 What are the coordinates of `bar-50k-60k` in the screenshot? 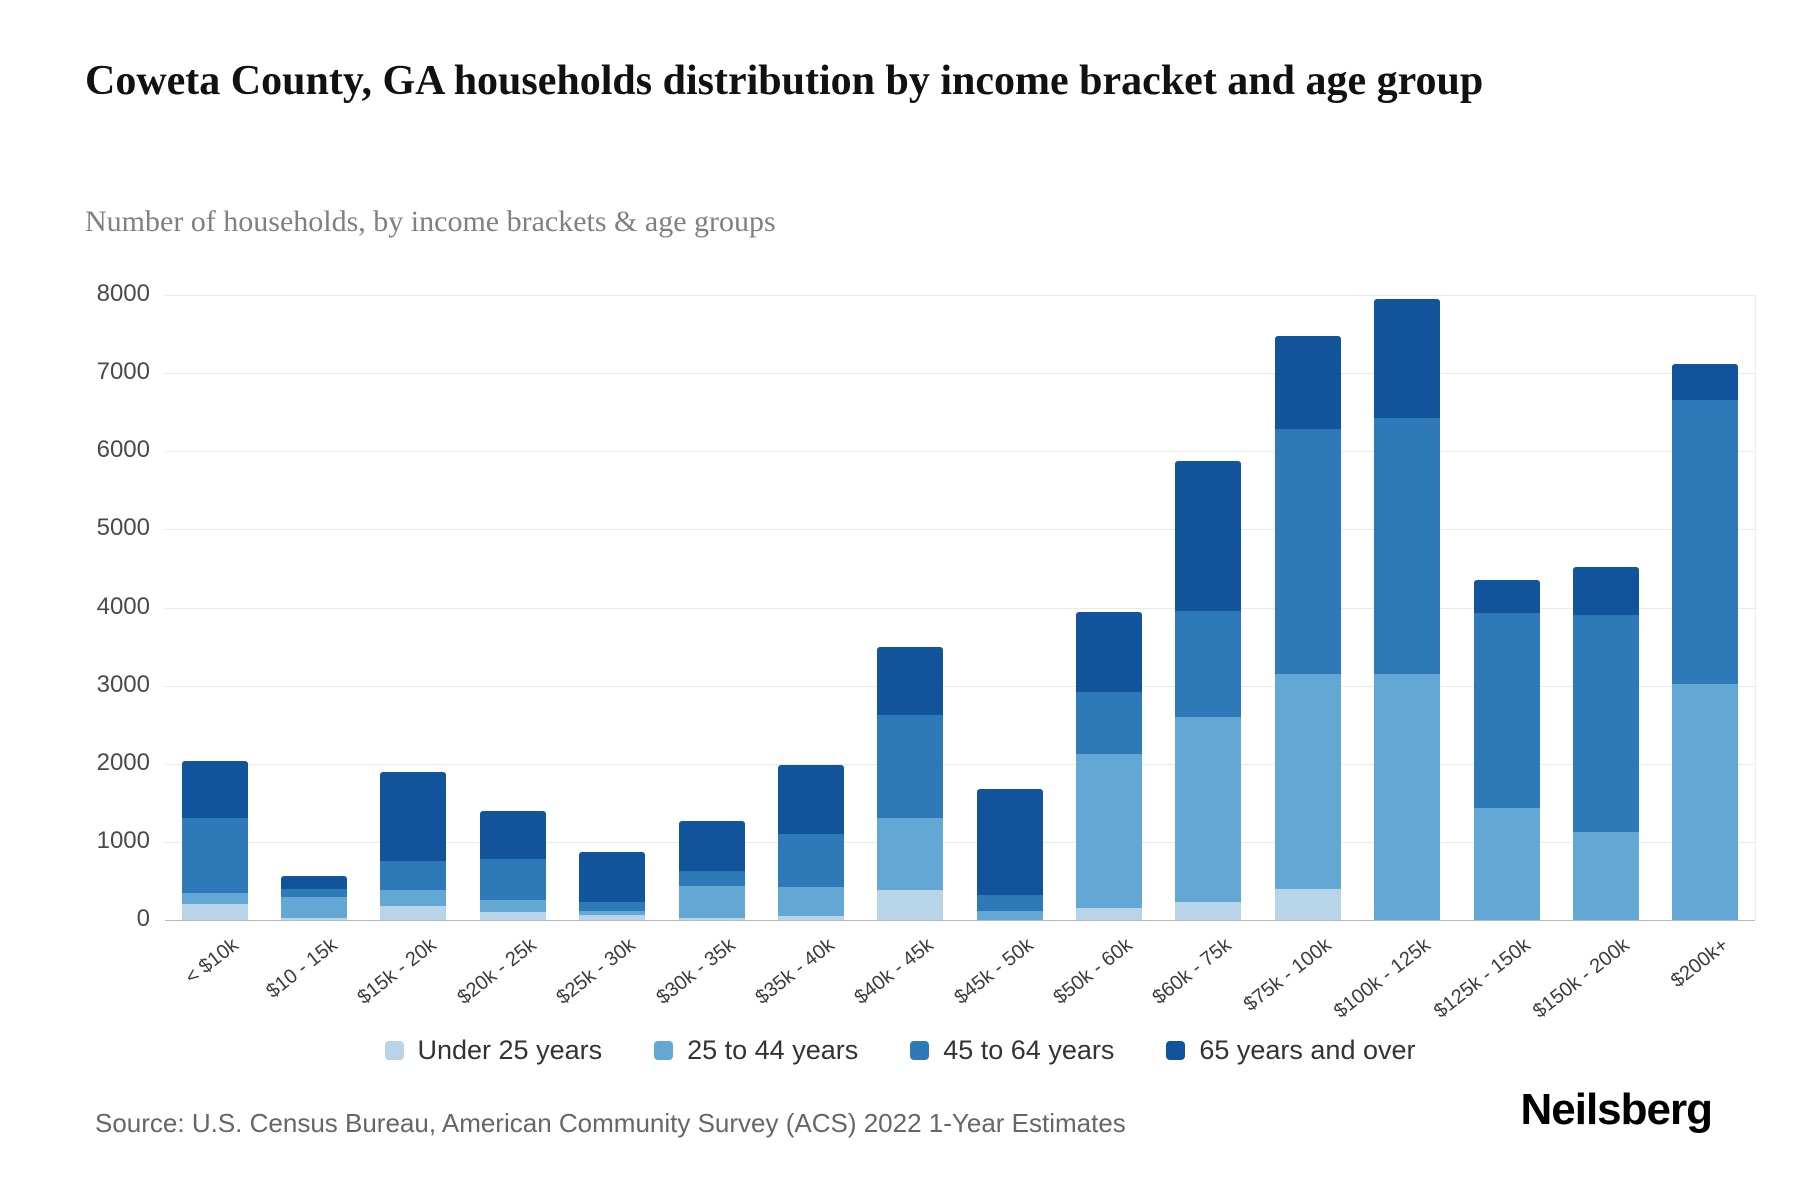 It's located at (1109, 766).